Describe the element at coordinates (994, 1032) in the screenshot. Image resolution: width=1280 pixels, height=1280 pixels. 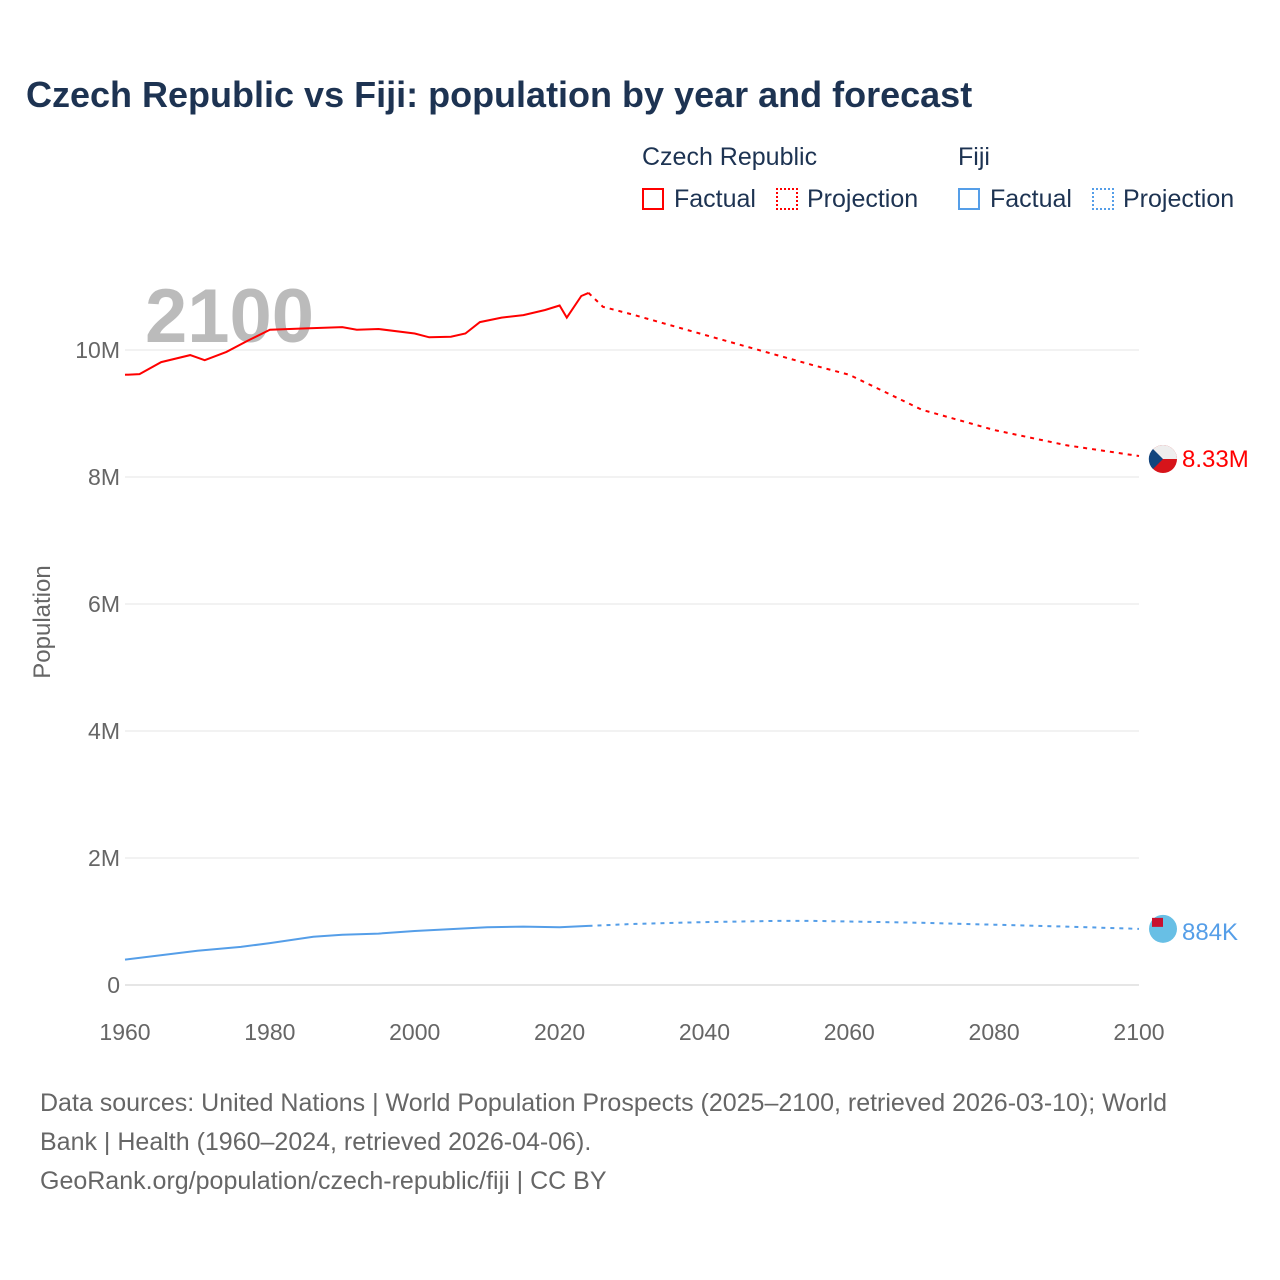
I see `x-tick-label: 2080` at that location.